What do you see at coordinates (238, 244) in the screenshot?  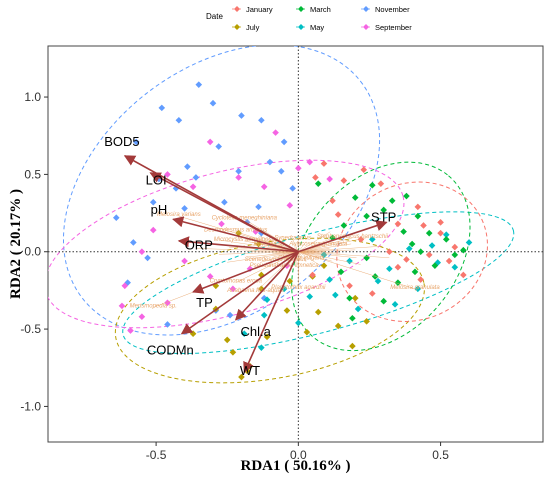 I see `arrow-orp` at bounding box center [238, 244].